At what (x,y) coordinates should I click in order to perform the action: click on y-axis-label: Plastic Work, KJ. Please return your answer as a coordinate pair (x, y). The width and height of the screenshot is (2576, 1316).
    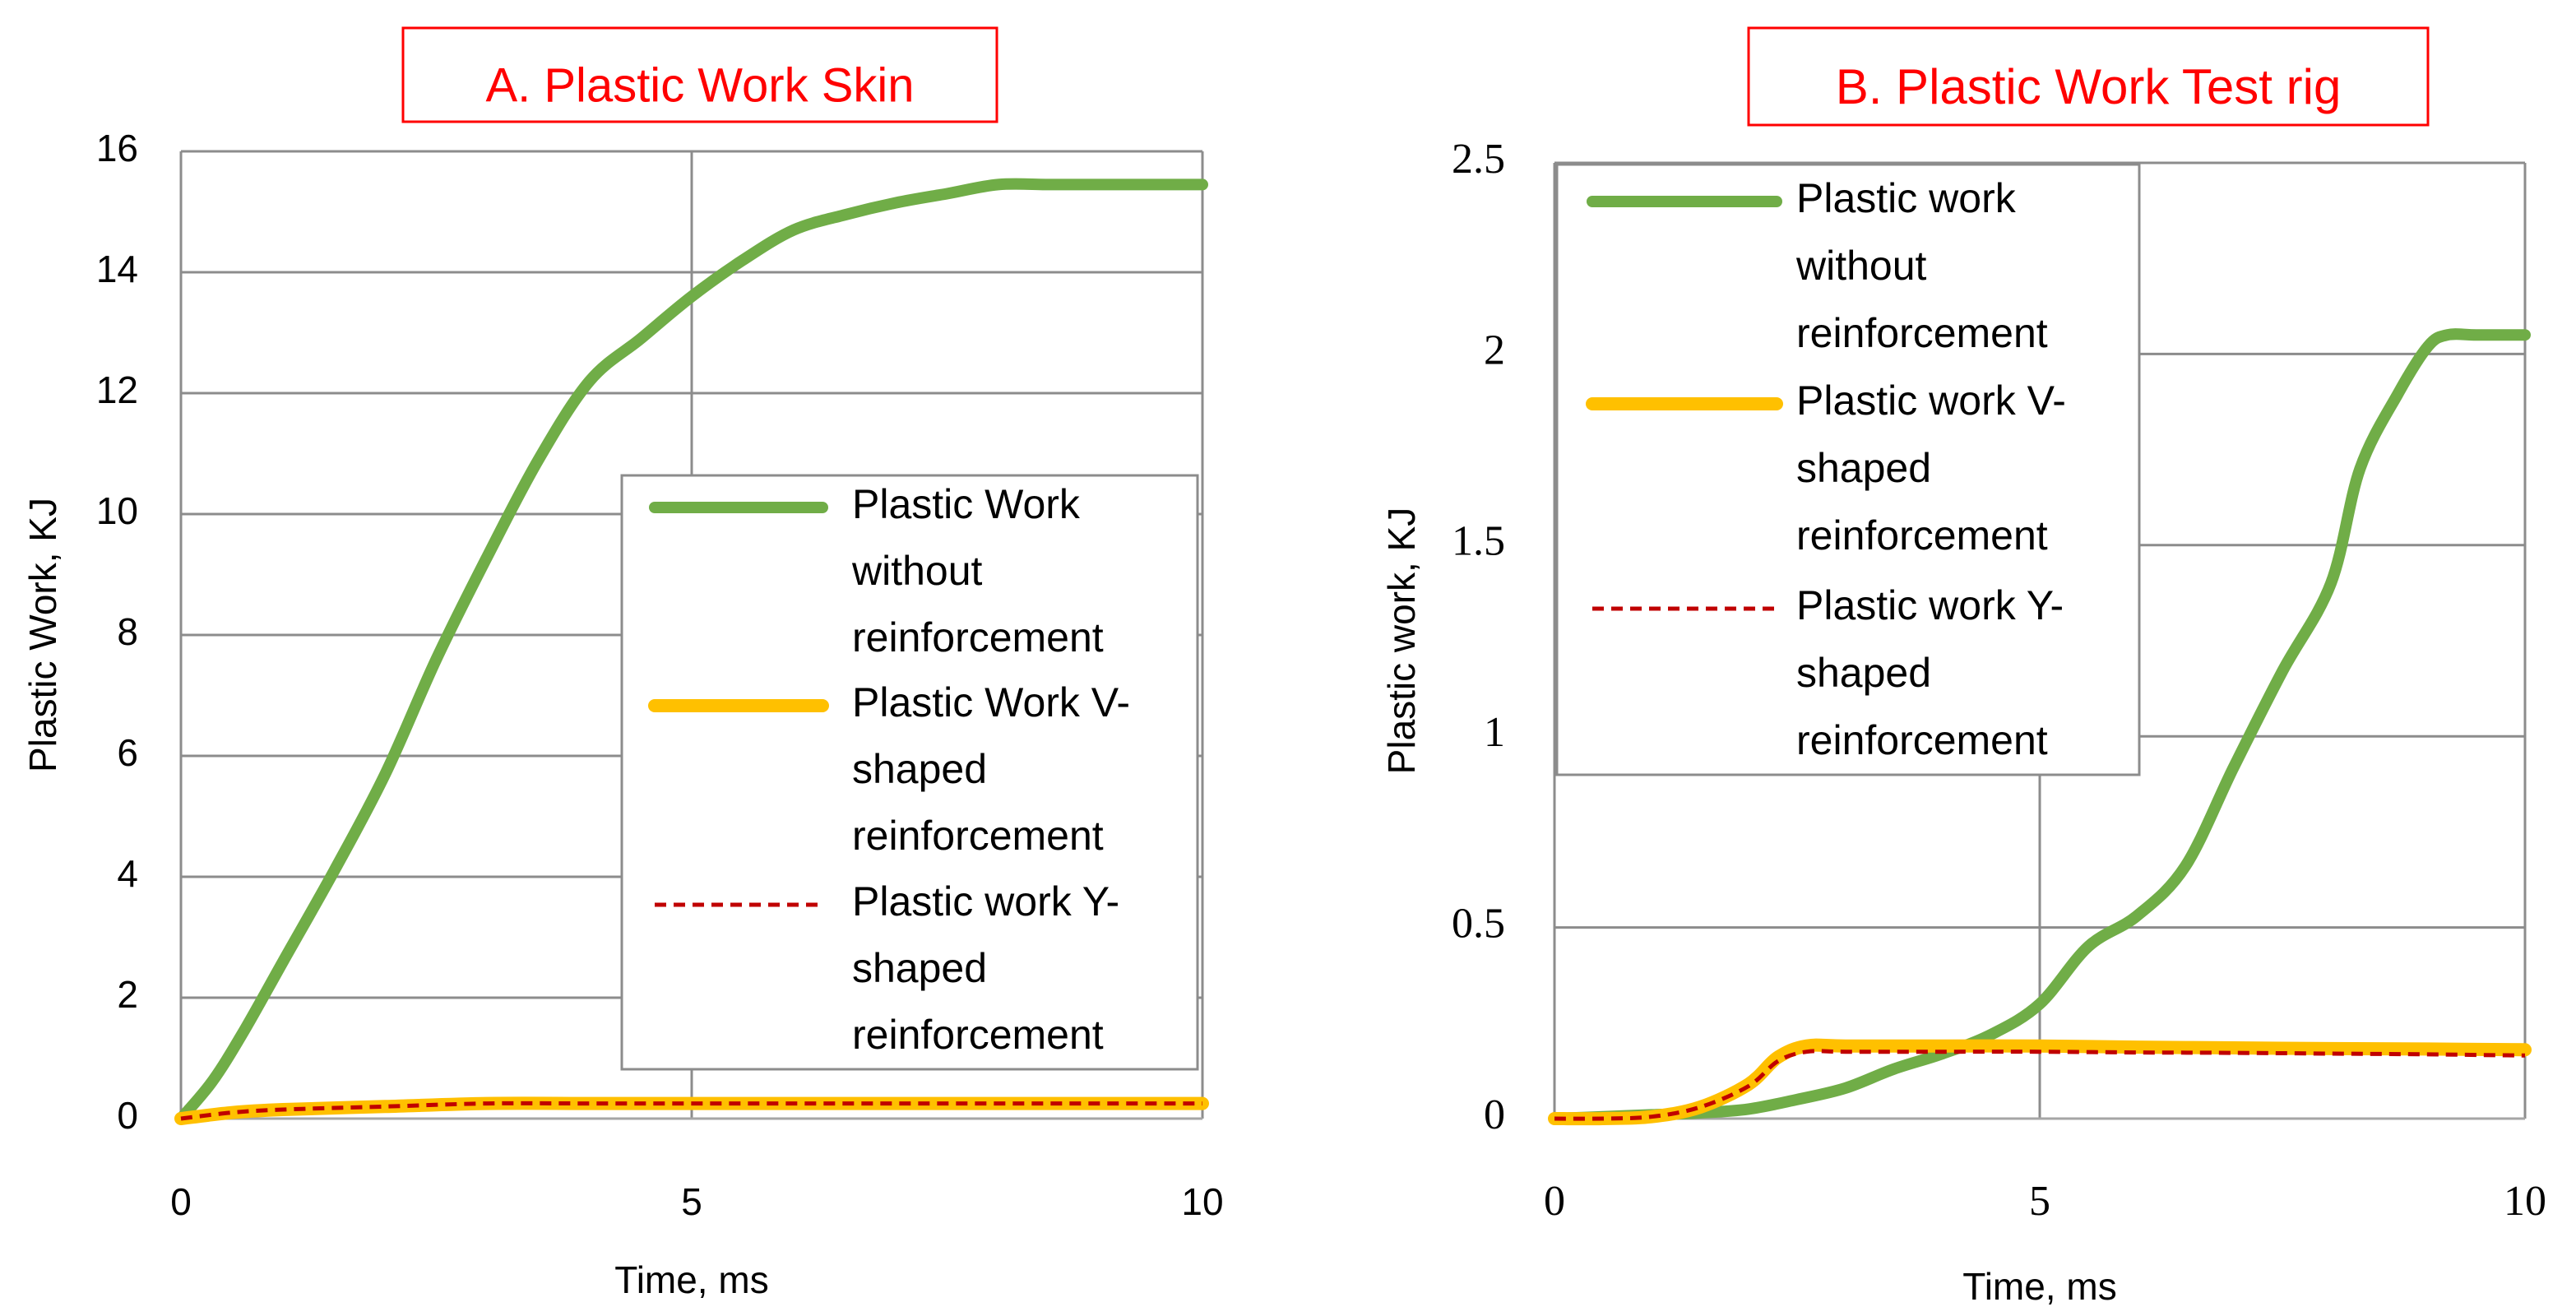
    Looking at the image, I should click on (42, 635).